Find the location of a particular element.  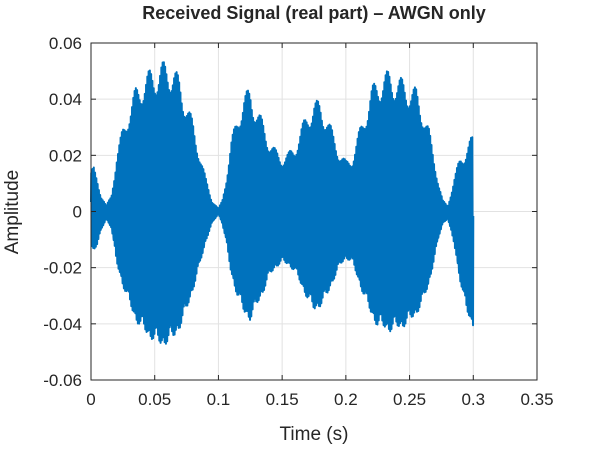

x-tick-label: 0.15 is located at coordinates (282, 399).